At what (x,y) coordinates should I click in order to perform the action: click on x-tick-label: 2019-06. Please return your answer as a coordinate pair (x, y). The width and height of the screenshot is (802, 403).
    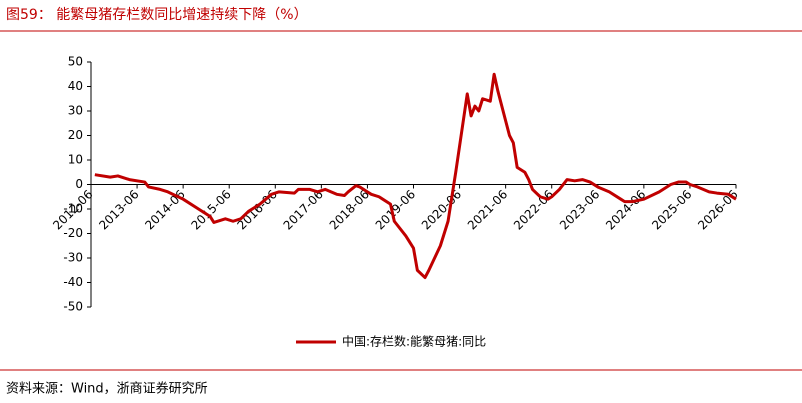
    Looking at the image, I should click on (395, 209).